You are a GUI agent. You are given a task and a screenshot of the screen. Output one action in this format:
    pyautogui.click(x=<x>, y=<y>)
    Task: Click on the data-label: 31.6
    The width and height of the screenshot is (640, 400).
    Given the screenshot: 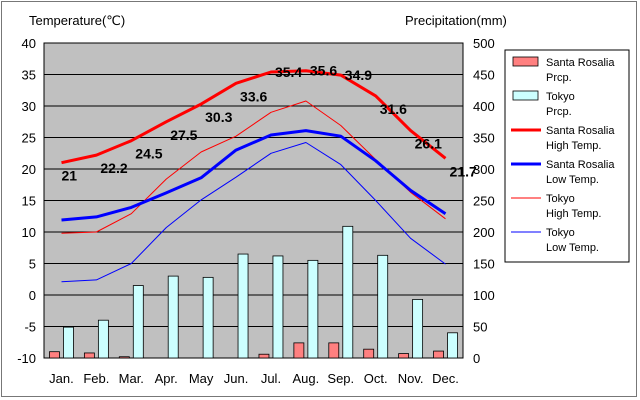 What is the action you would take?
    pyautogui.click(x=393, y=109)
    